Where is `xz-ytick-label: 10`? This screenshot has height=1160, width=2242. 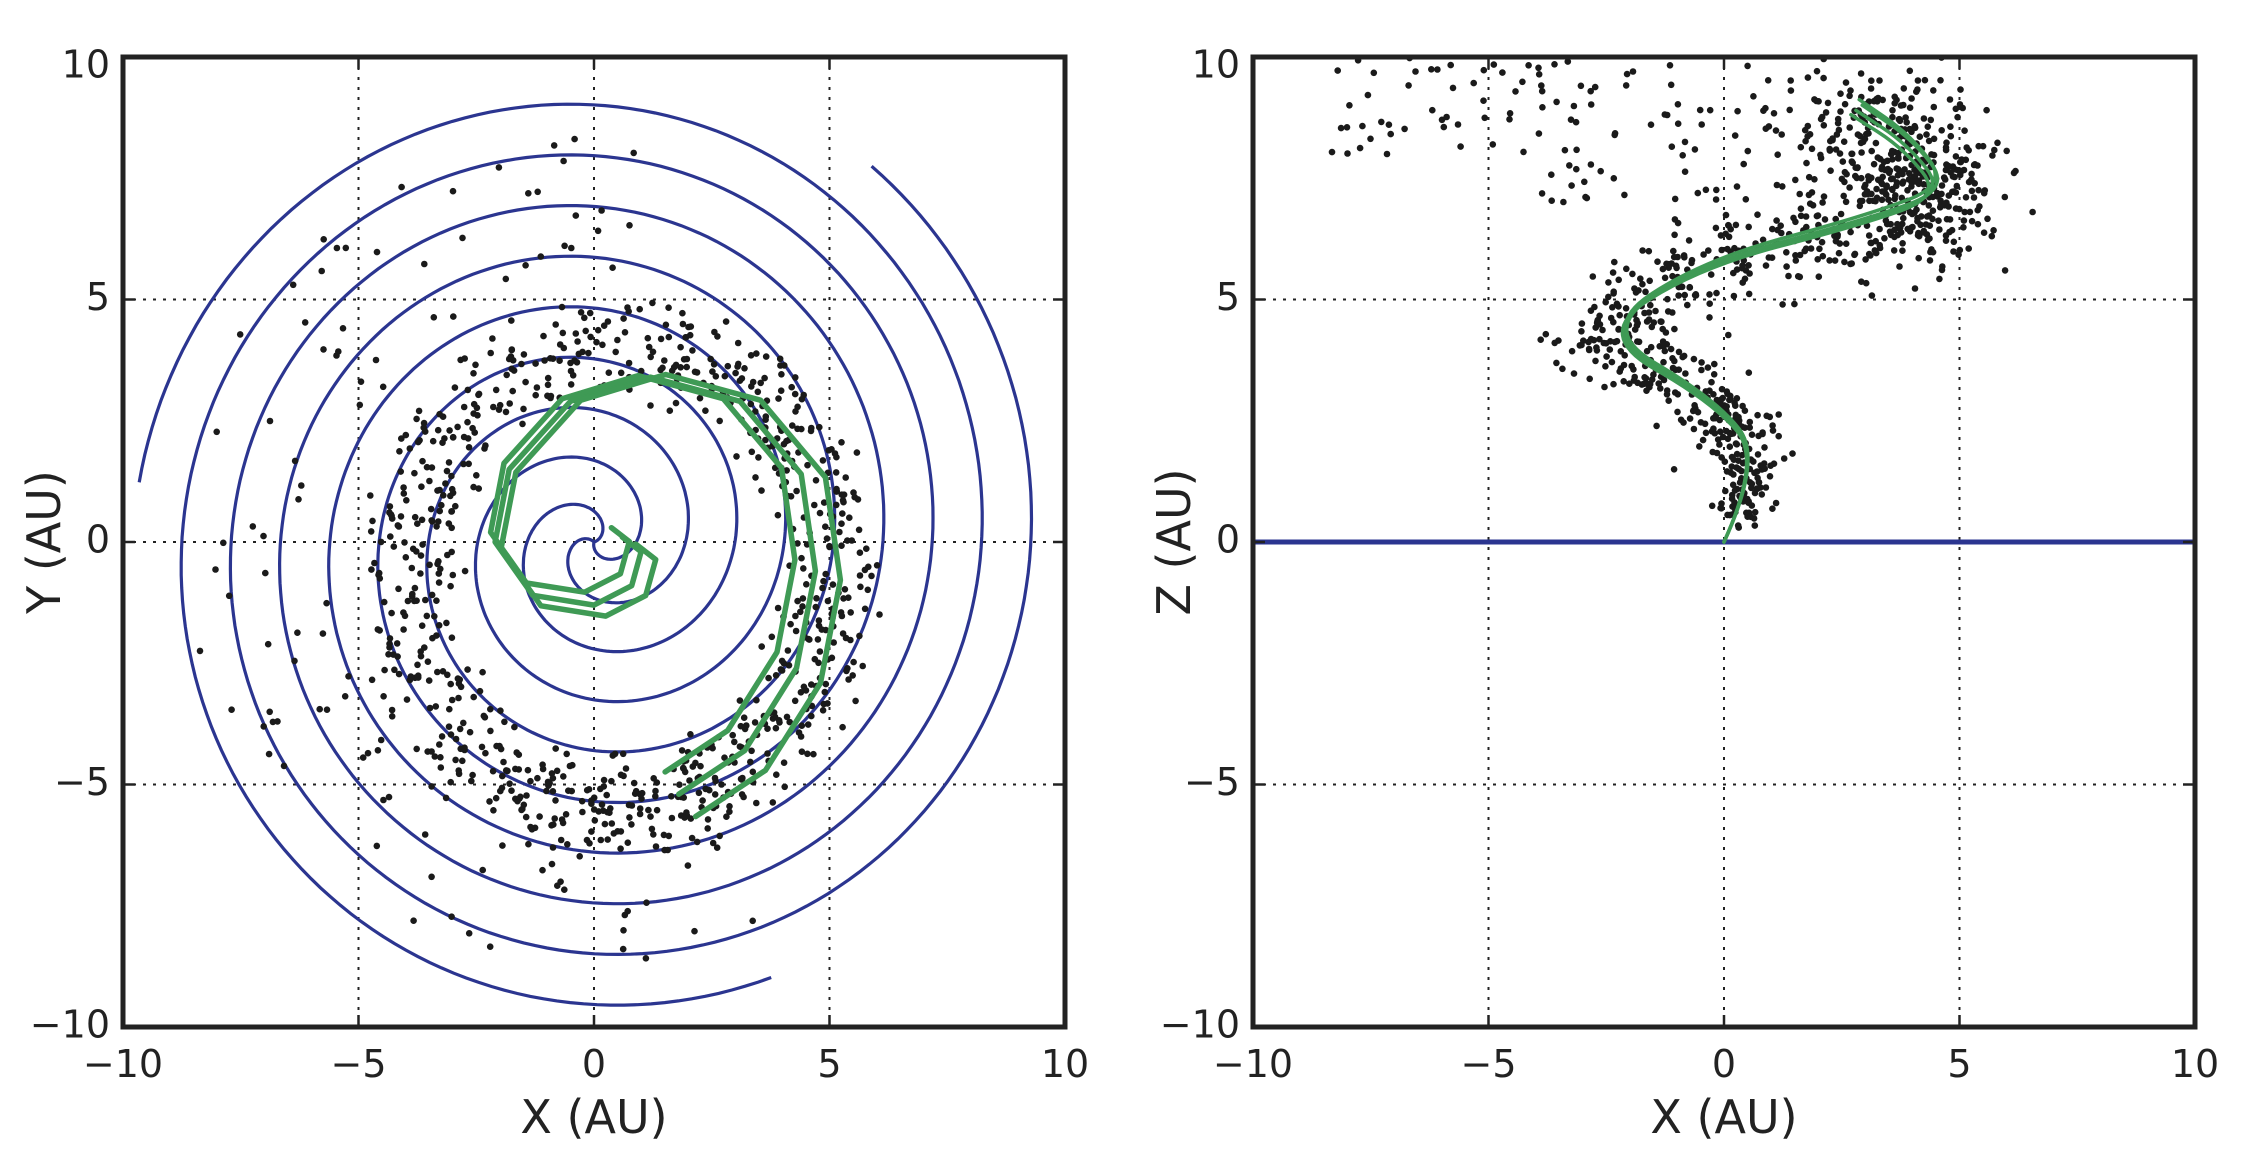
xz-ytick-label: 10 is located at coordinates (1216, 65).